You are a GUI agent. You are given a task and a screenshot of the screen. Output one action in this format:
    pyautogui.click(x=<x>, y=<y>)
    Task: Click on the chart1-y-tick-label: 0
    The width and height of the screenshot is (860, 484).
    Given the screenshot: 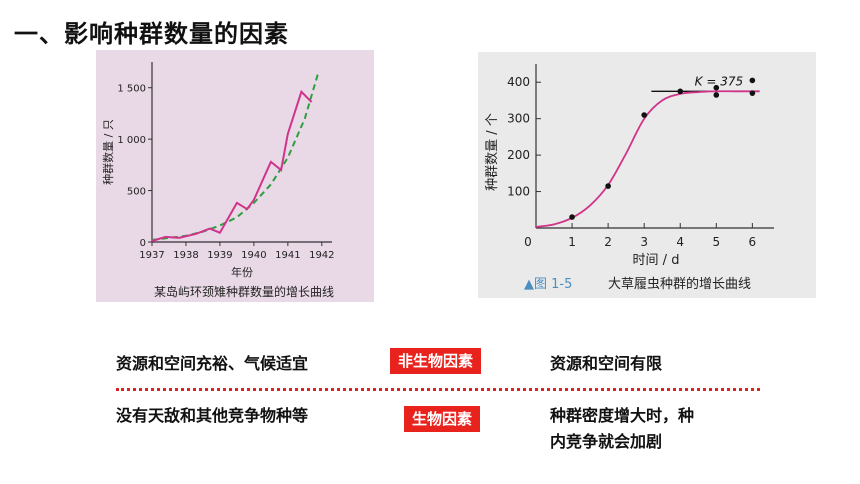 What is the action you would take?
    pyautogui.click(x=143, y=243)
    